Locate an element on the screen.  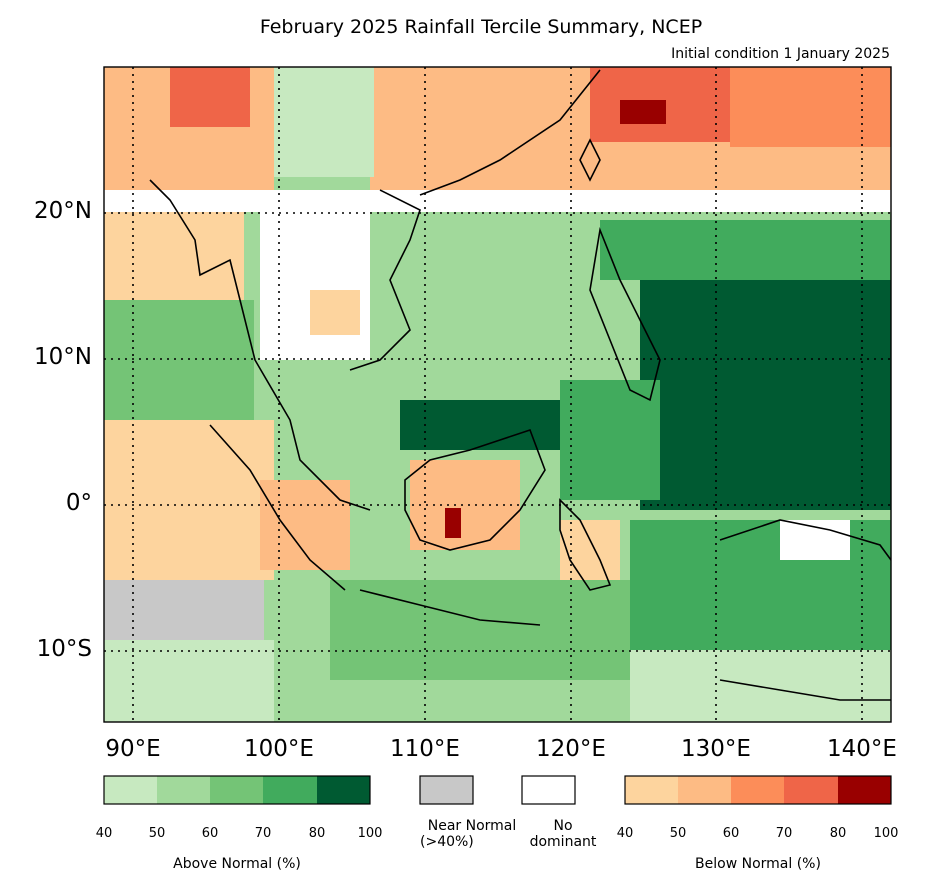
region-above-southwest is located at coordinates (189, 681).